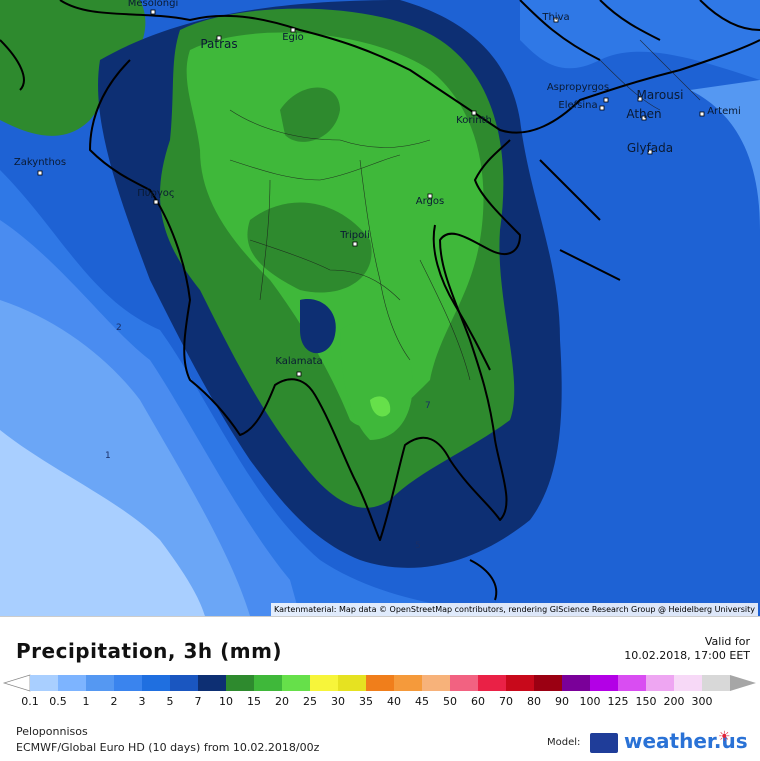 The width and height of the screenshot is (760, 761). I want to click on city-9: Glyfada, so click(650, 148).